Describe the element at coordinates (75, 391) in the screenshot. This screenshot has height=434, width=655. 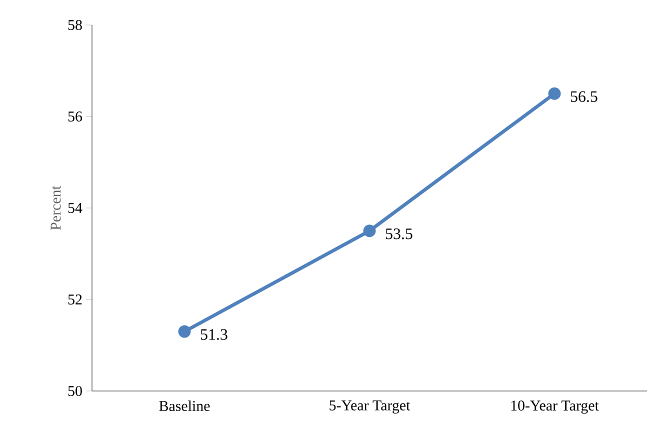
I see `y-tick-label: 50` at that location.